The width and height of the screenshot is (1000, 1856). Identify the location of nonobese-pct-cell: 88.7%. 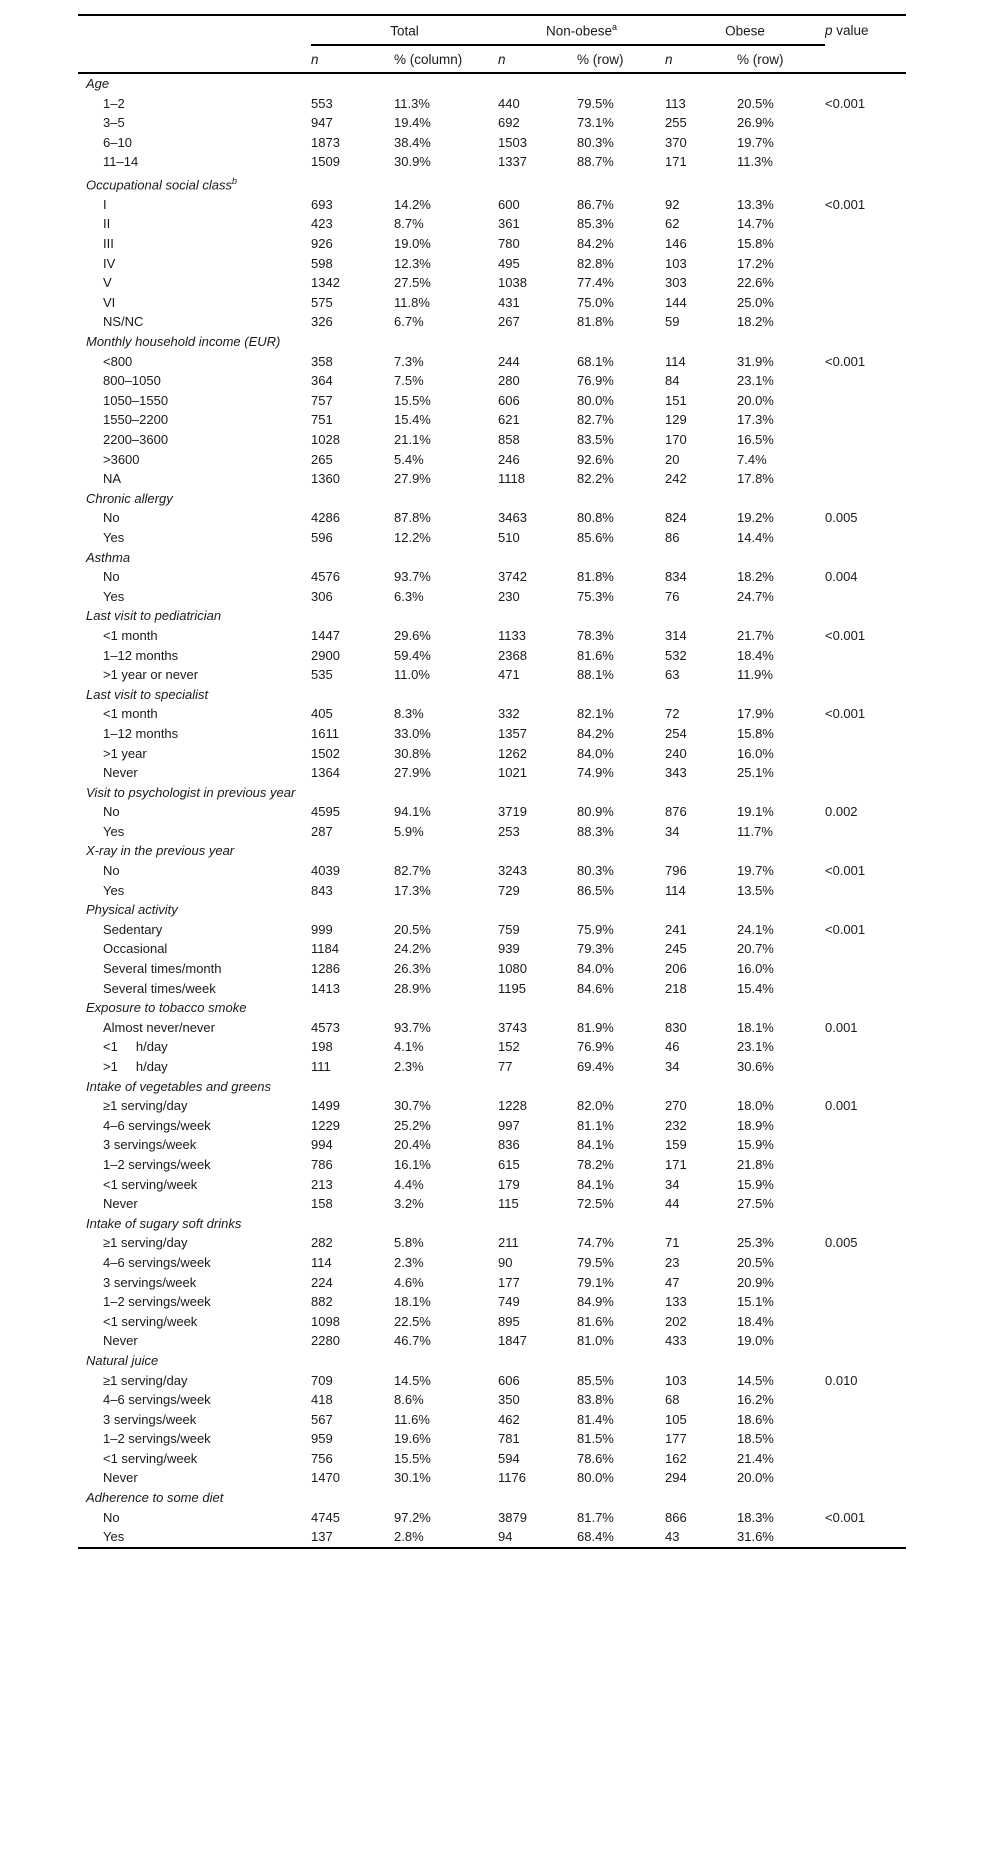
(595, 162).